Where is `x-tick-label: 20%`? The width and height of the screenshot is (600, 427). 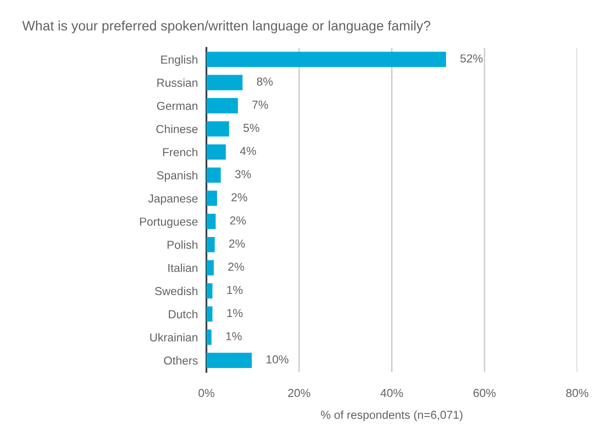
x-tick-label: 20% is located at coordinates (299, 393).